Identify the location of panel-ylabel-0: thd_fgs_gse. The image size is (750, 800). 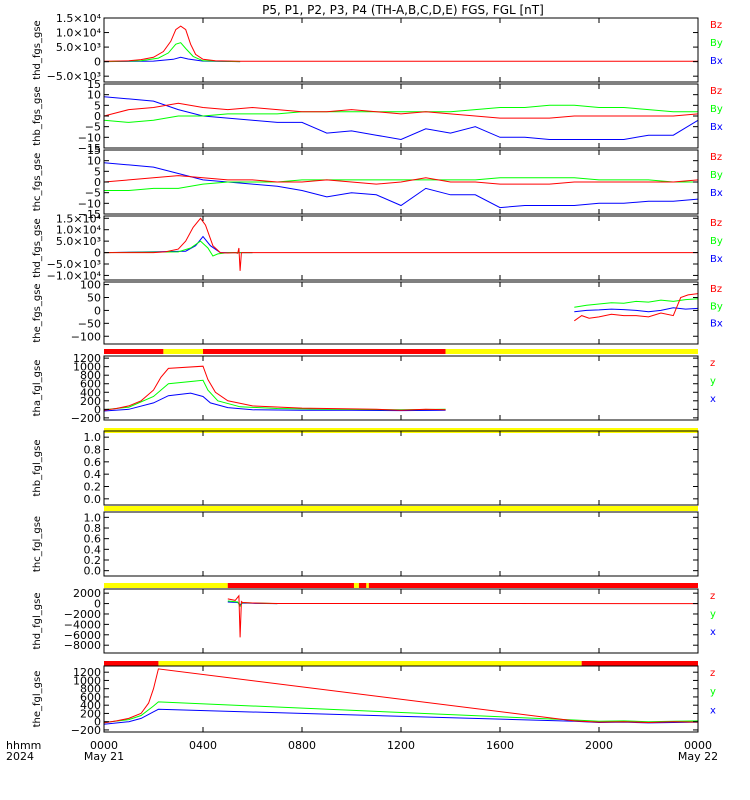
(37, 49).